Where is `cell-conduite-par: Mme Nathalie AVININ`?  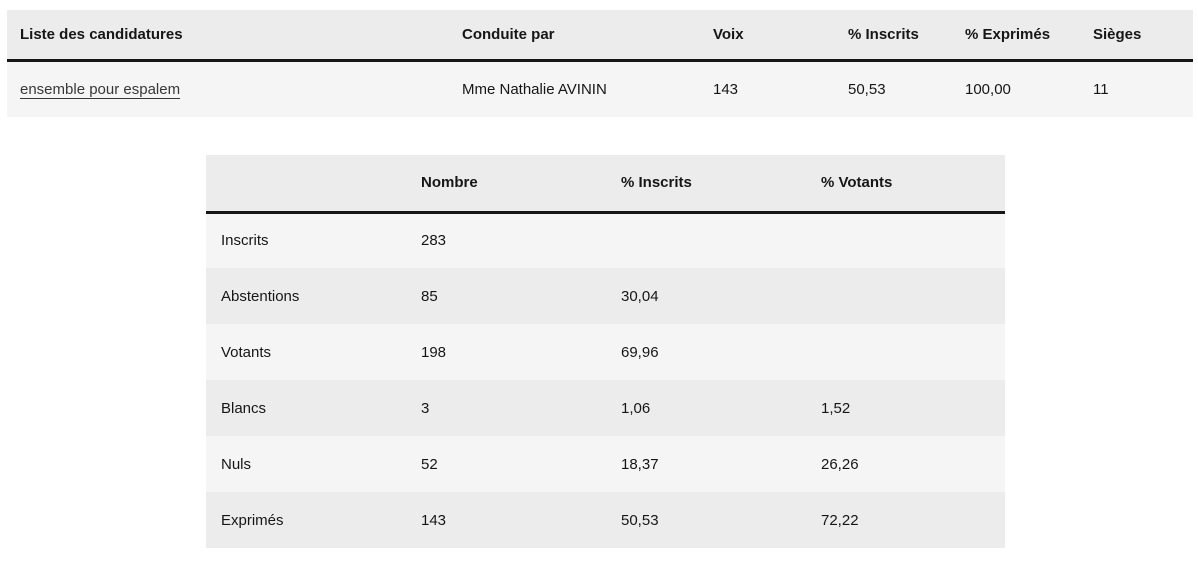 cell-conduite-par: Mme Nathalie AVININ is located at coordinates (574, 88).